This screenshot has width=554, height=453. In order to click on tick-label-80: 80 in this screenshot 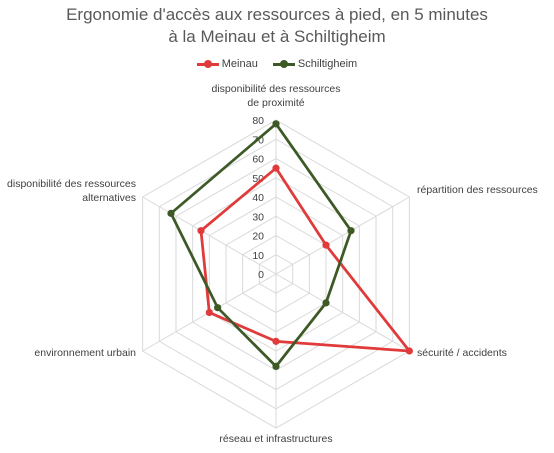, I will do `click(258, 121)`.